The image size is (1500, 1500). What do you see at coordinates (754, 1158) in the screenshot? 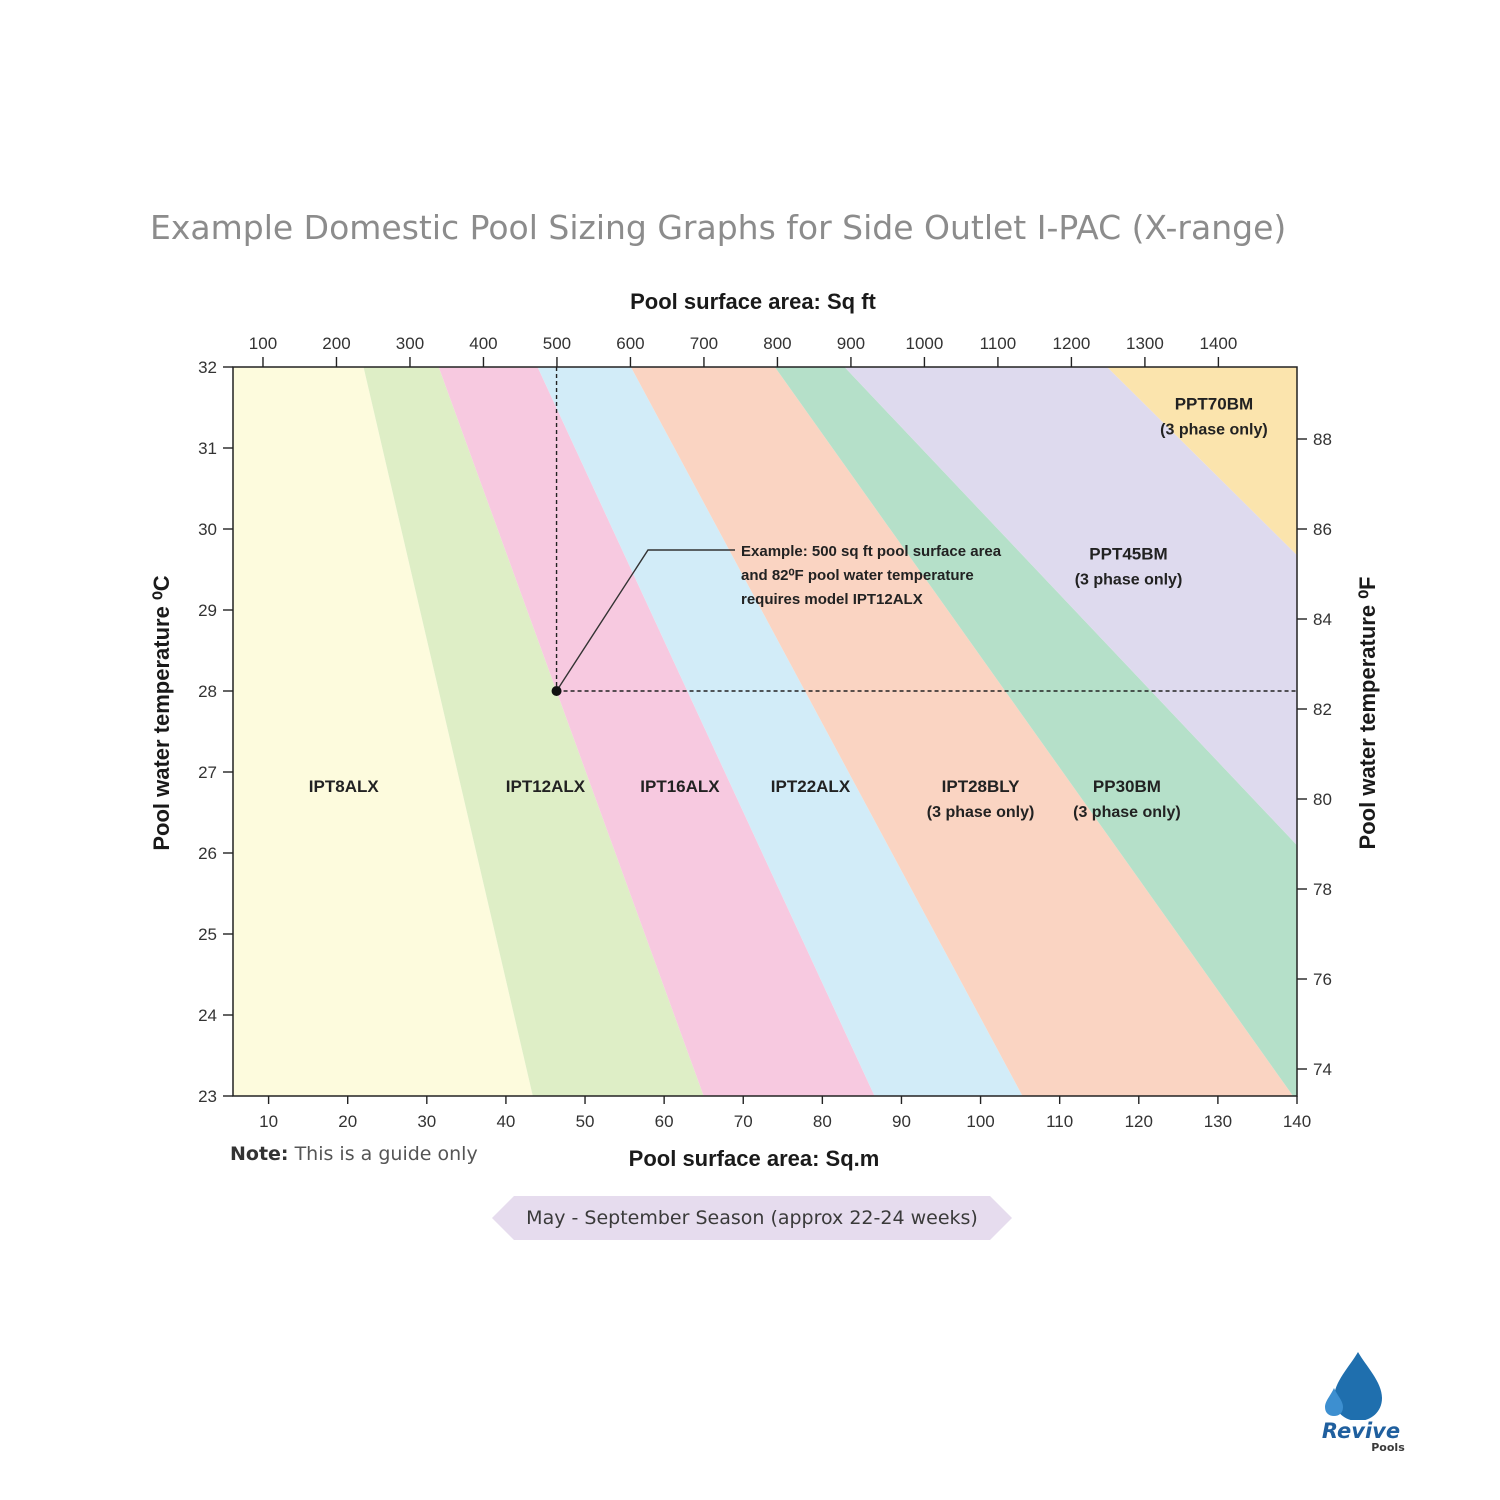
I see `x-bottom-axis-title: Pool surface area: Sq.m` at bounding box center [754, 1158].